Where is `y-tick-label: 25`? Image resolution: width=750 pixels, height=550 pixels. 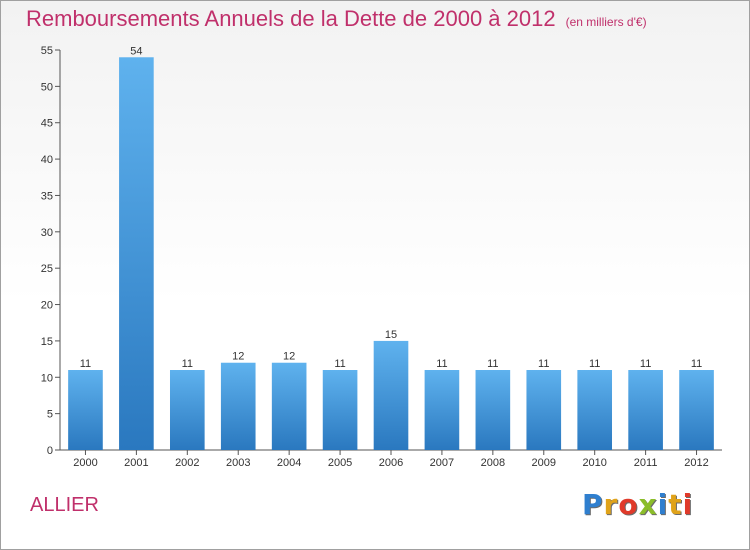
y-tick-label: 25 is located at coordinates (47, 269).